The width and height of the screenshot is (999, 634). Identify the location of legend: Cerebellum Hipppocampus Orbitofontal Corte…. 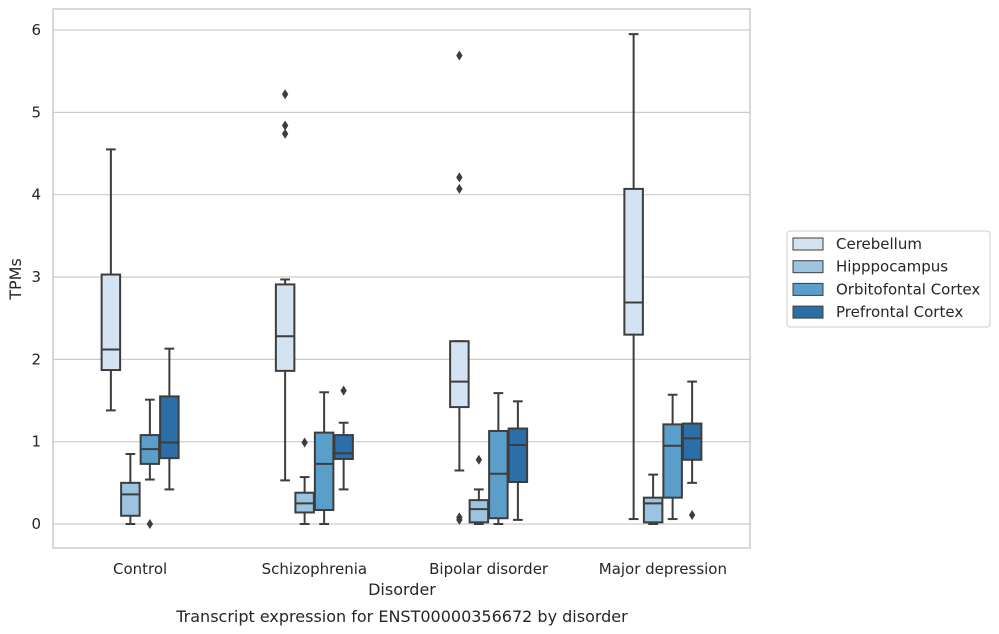
(888, 279).